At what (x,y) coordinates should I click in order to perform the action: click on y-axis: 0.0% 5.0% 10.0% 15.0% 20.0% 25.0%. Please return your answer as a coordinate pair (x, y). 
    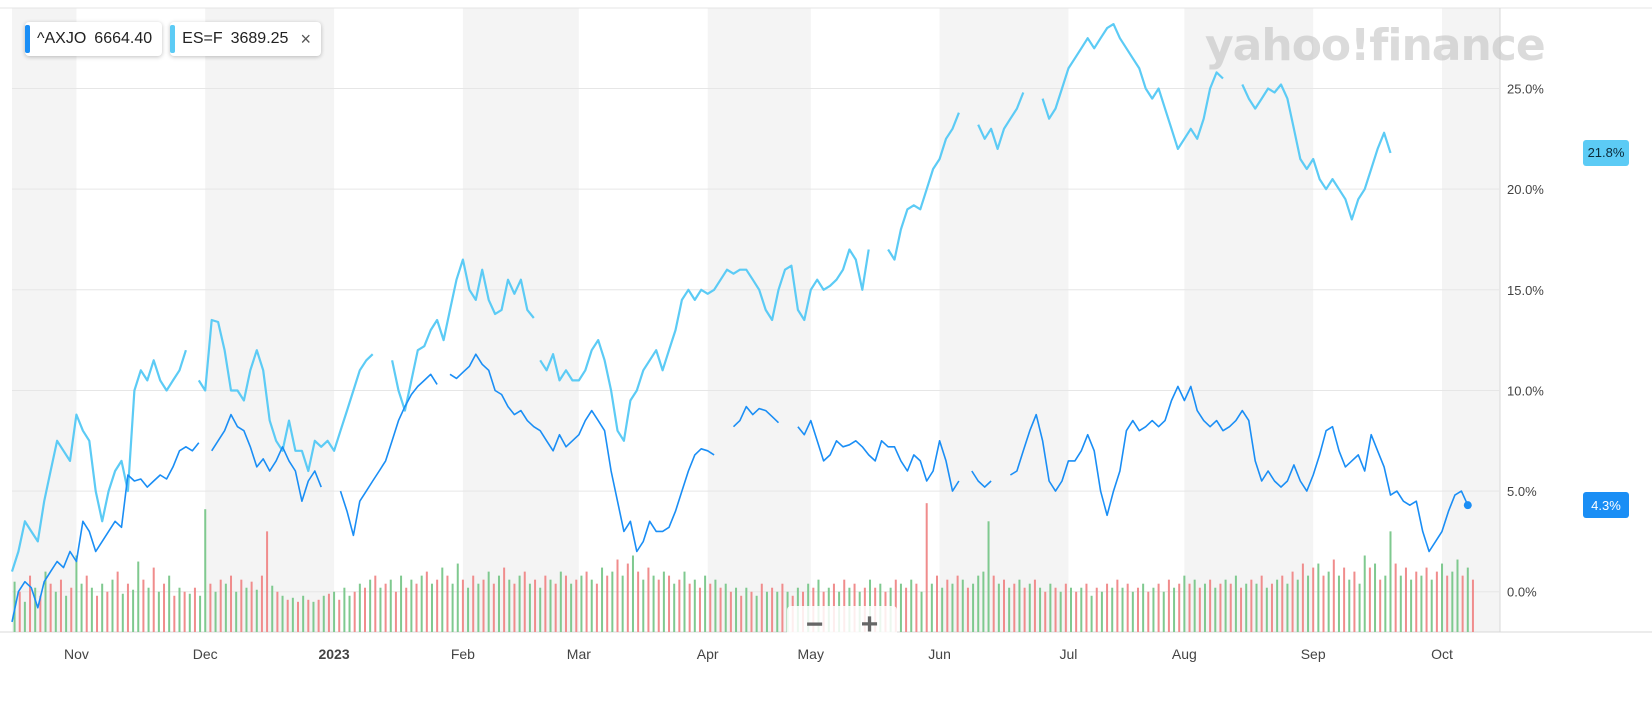
    Looking at the image, I should click on (1525, 341).